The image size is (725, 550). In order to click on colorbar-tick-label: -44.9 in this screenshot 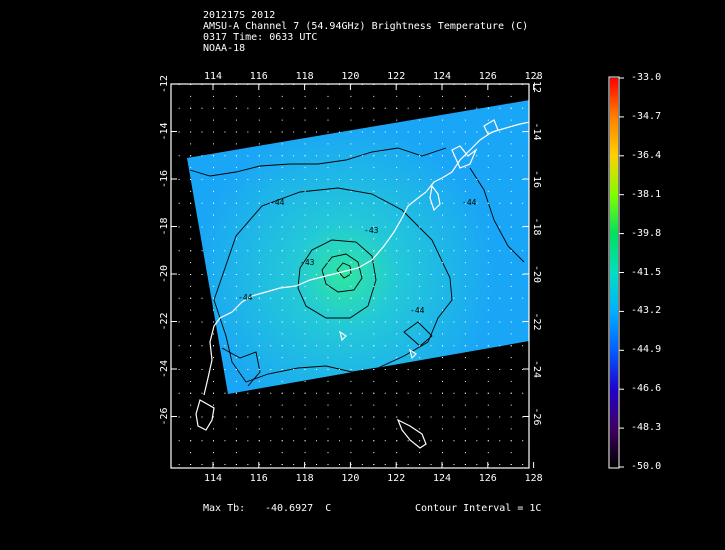, I will do `click(646, 350)`.